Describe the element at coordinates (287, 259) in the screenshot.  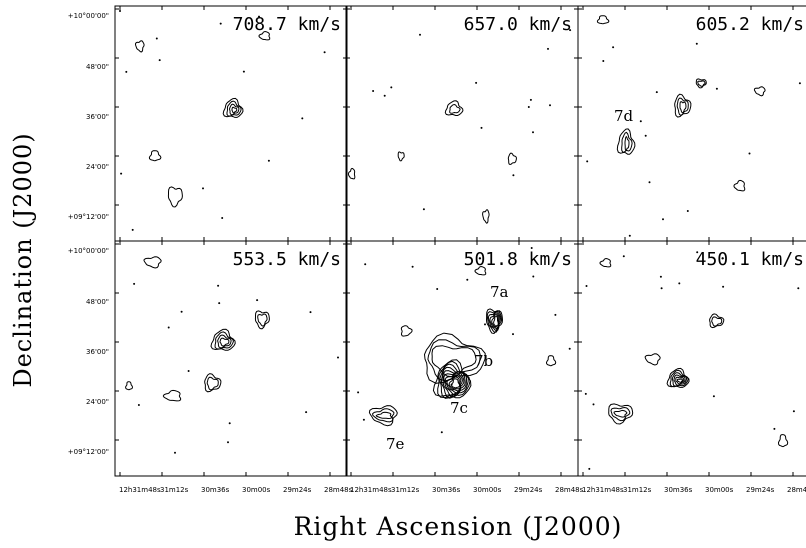
I see `velocity-label: 553.5 km/s` at that location.